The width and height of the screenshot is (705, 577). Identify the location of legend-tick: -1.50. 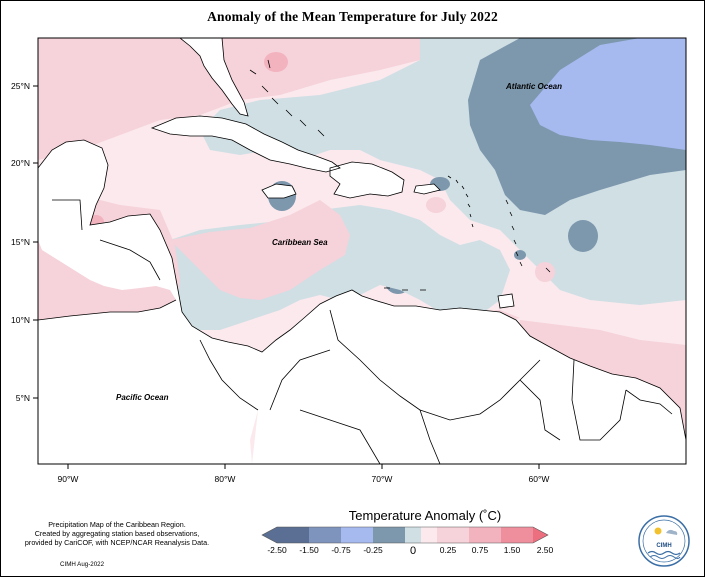
(309, 550).